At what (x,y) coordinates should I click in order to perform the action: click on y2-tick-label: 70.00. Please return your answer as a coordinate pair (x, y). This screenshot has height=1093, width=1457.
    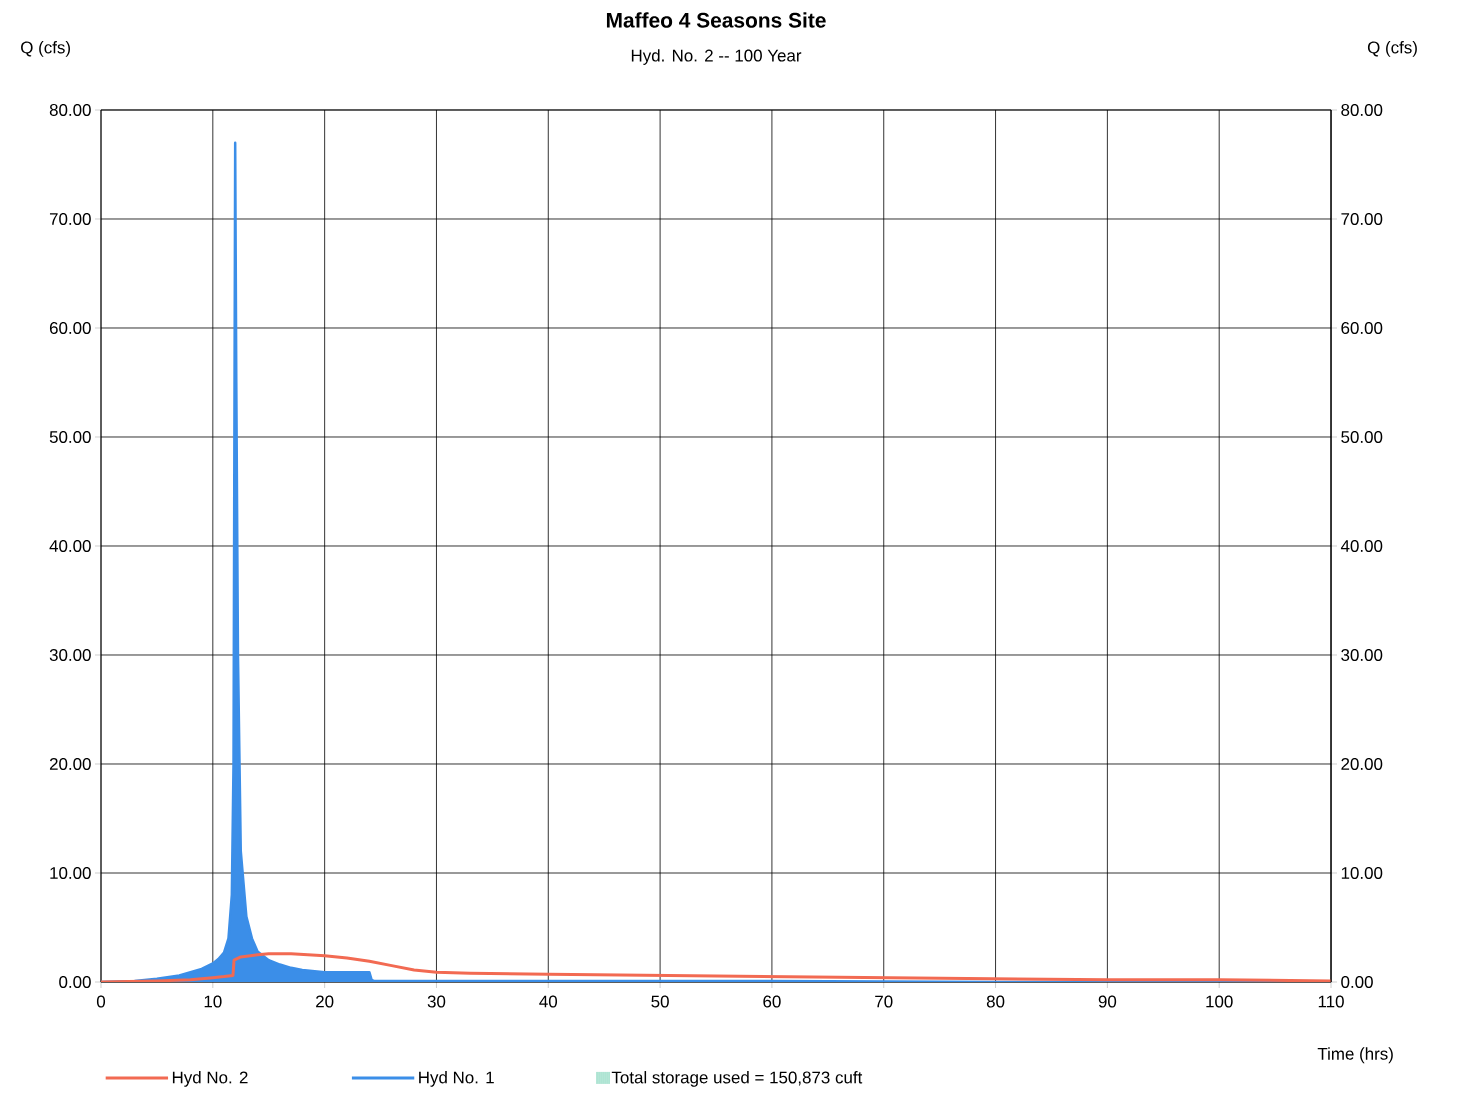
    Looking at the image, I should click on (1362, 218).